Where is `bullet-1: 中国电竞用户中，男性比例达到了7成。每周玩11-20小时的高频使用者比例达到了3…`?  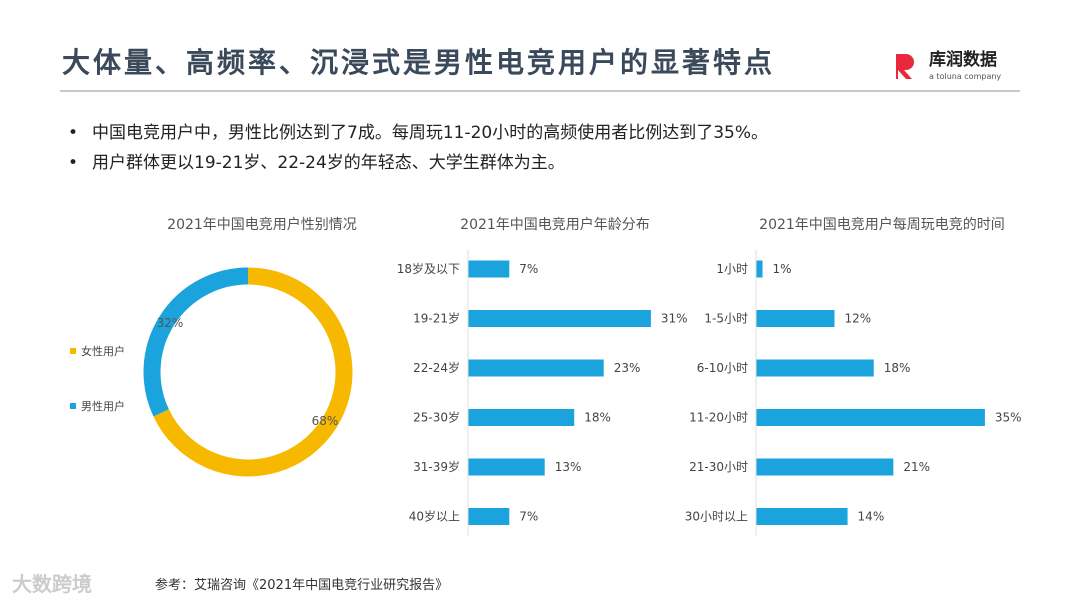 bullet-1: 中国电竞用户中，男性比例达到了7成。每周玩11-20小时的高频使用者比例达到了3… is located at coordinates (430, 133).